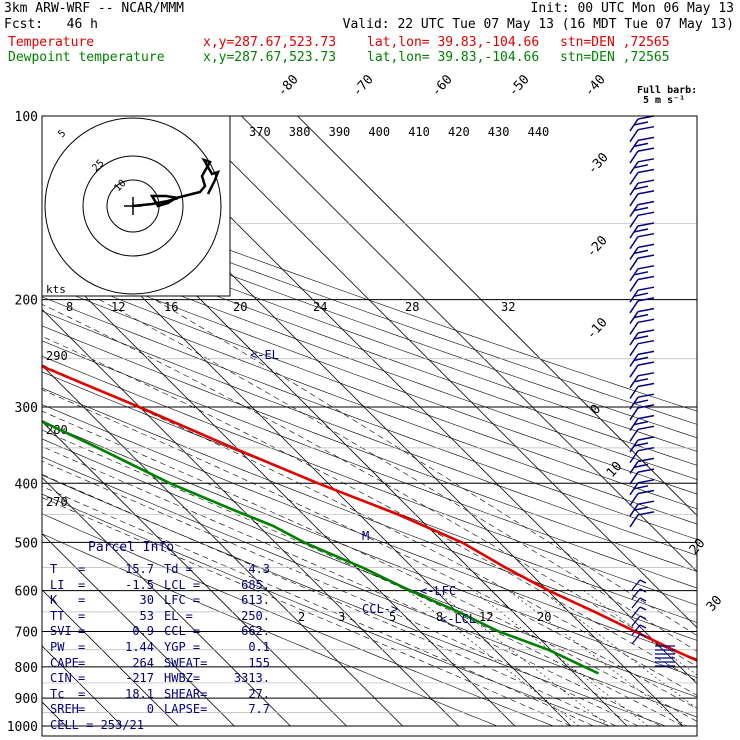 This screenshot has height=740, width=740. I want to click on isotherm-label: -70, so click(363, 85).